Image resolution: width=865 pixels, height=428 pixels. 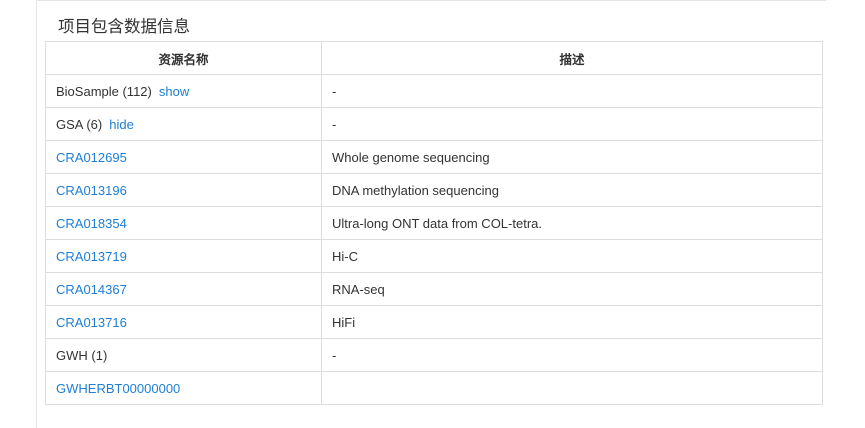 I want to click on table-row: CRA013719 Hi-C, so click(x=434, y=256).